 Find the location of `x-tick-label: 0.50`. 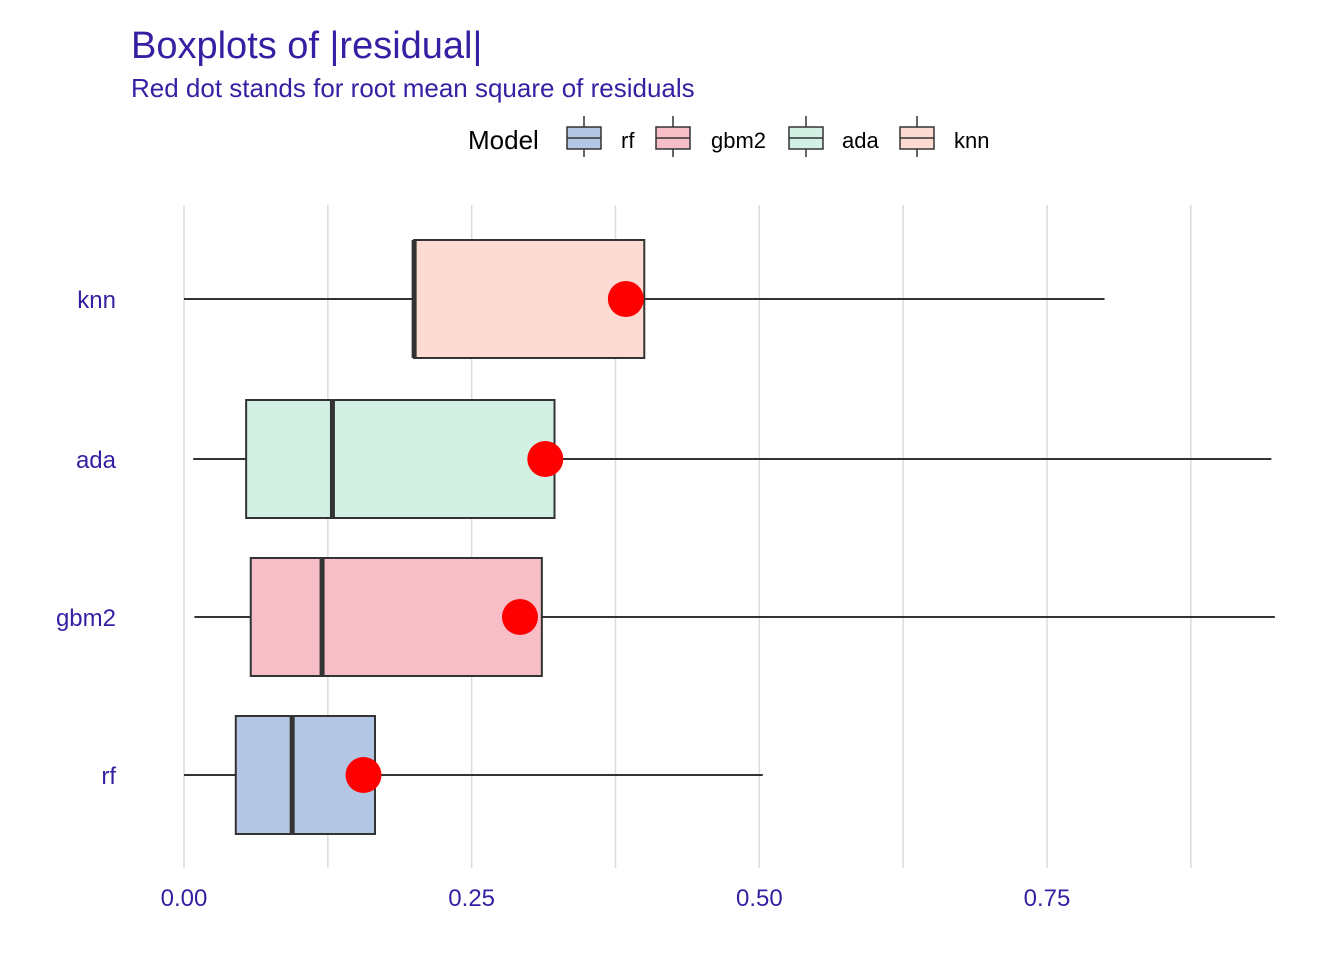

x-tick-label: 0.50 is located at coordinates (759, 898).